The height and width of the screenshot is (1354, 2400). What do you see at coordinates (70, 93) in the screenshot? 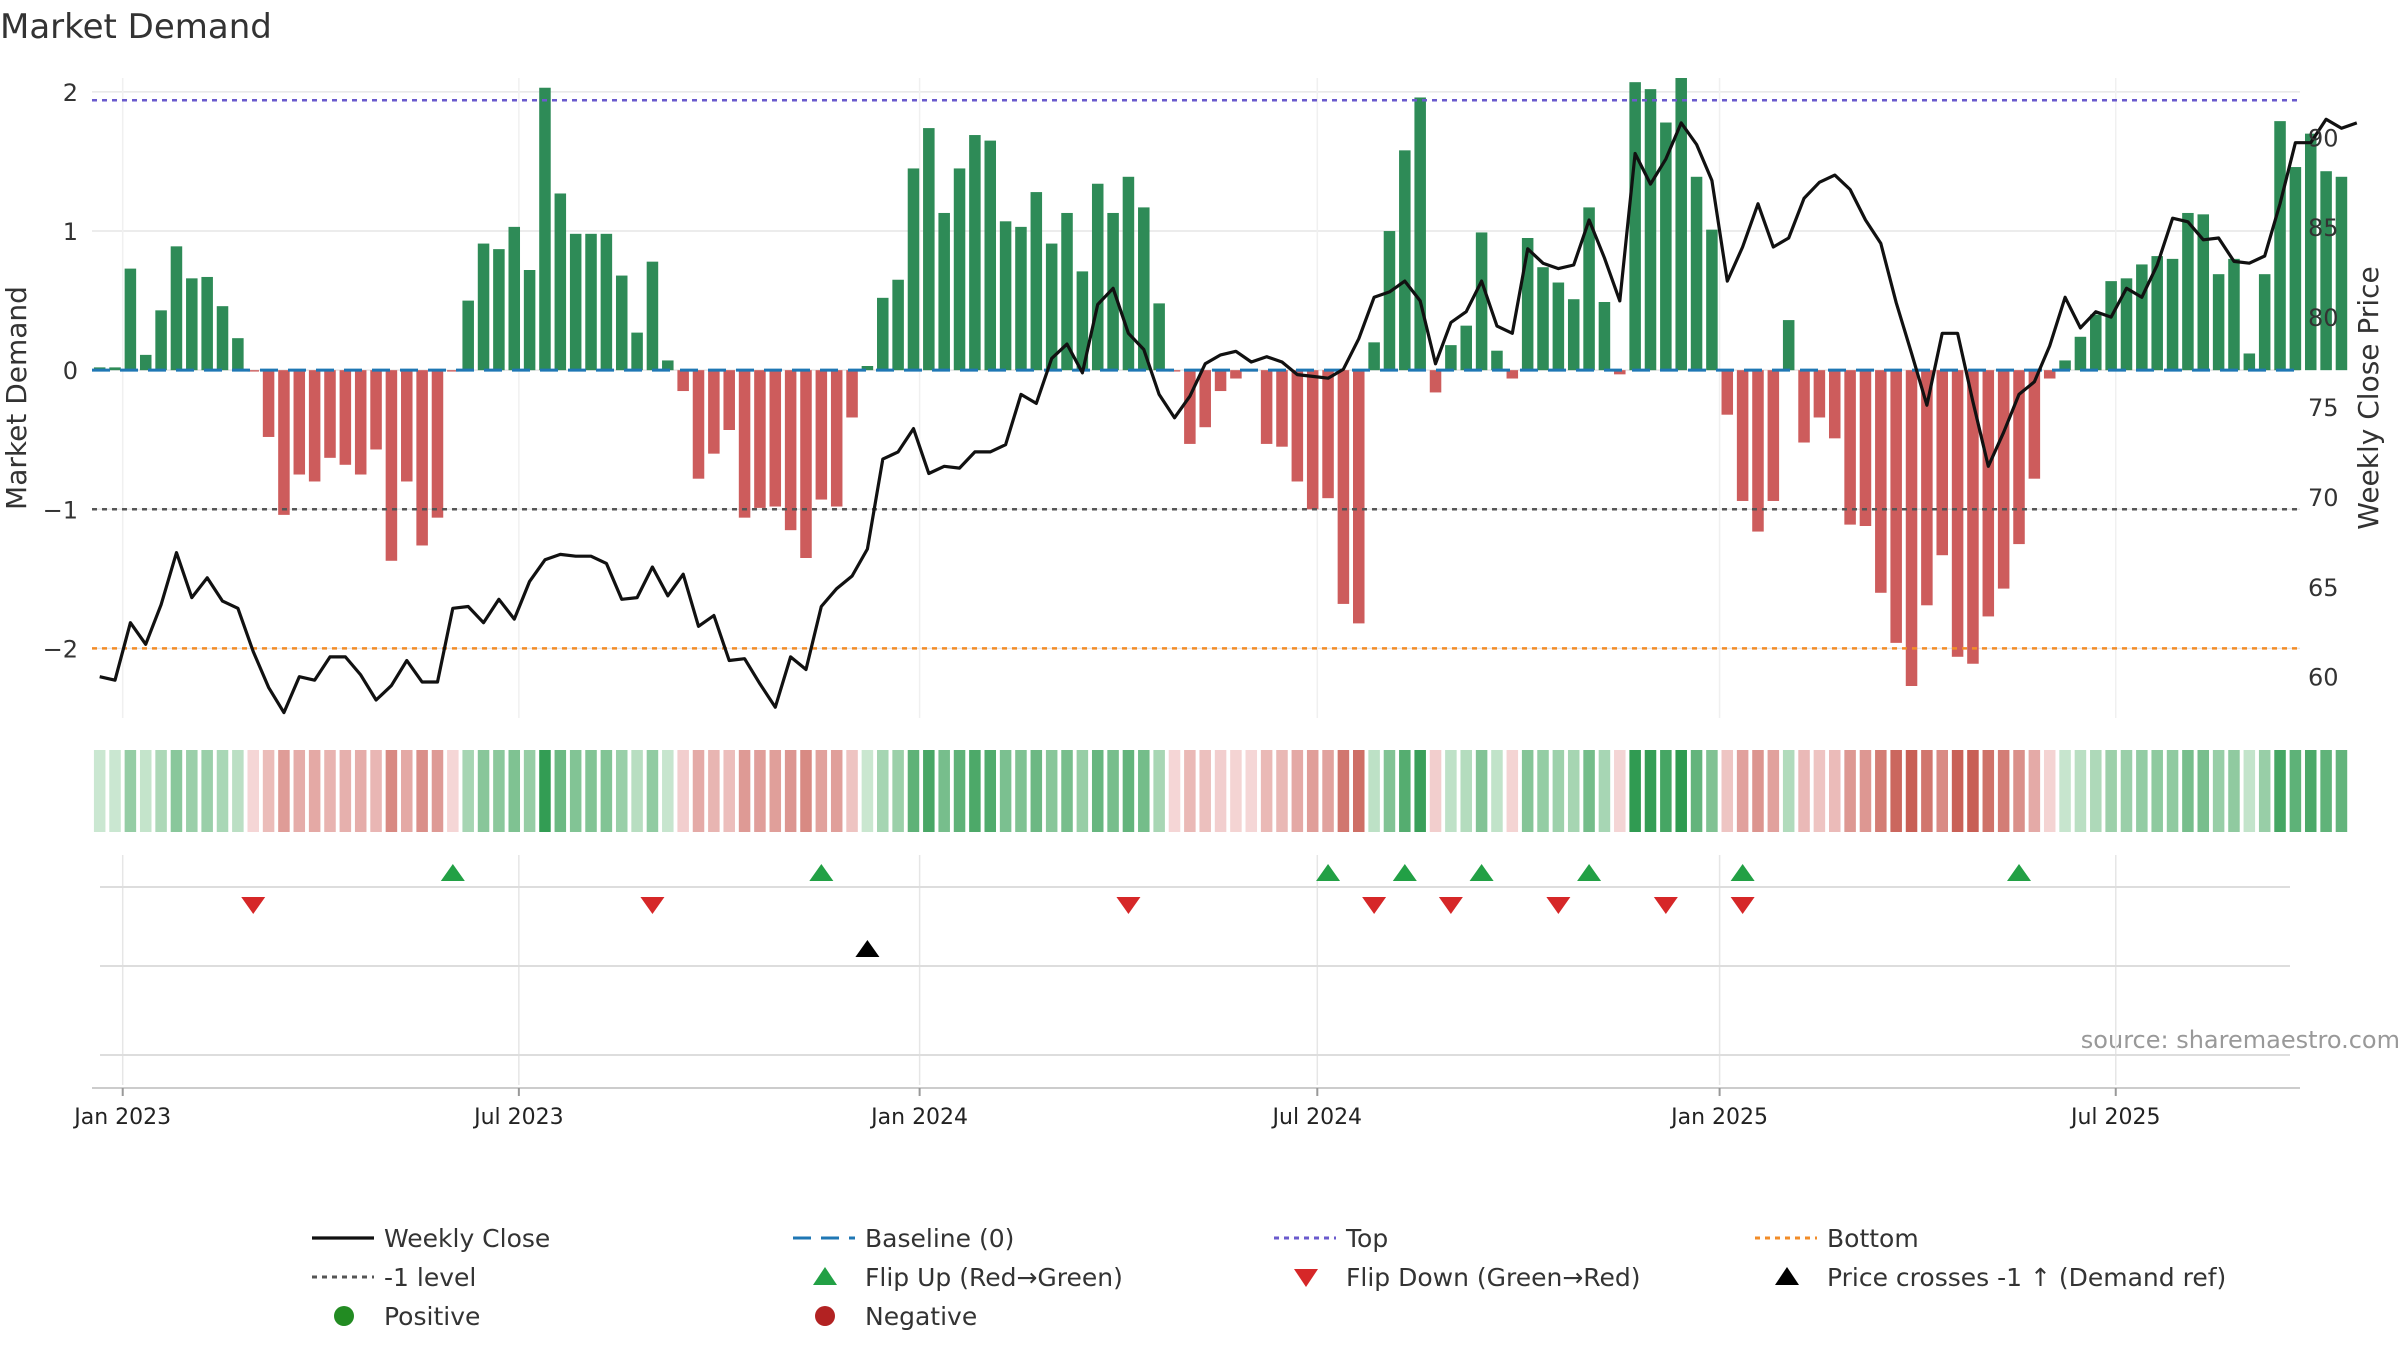
I see `left-tick-label: 2` at bounding box center [70, 93].